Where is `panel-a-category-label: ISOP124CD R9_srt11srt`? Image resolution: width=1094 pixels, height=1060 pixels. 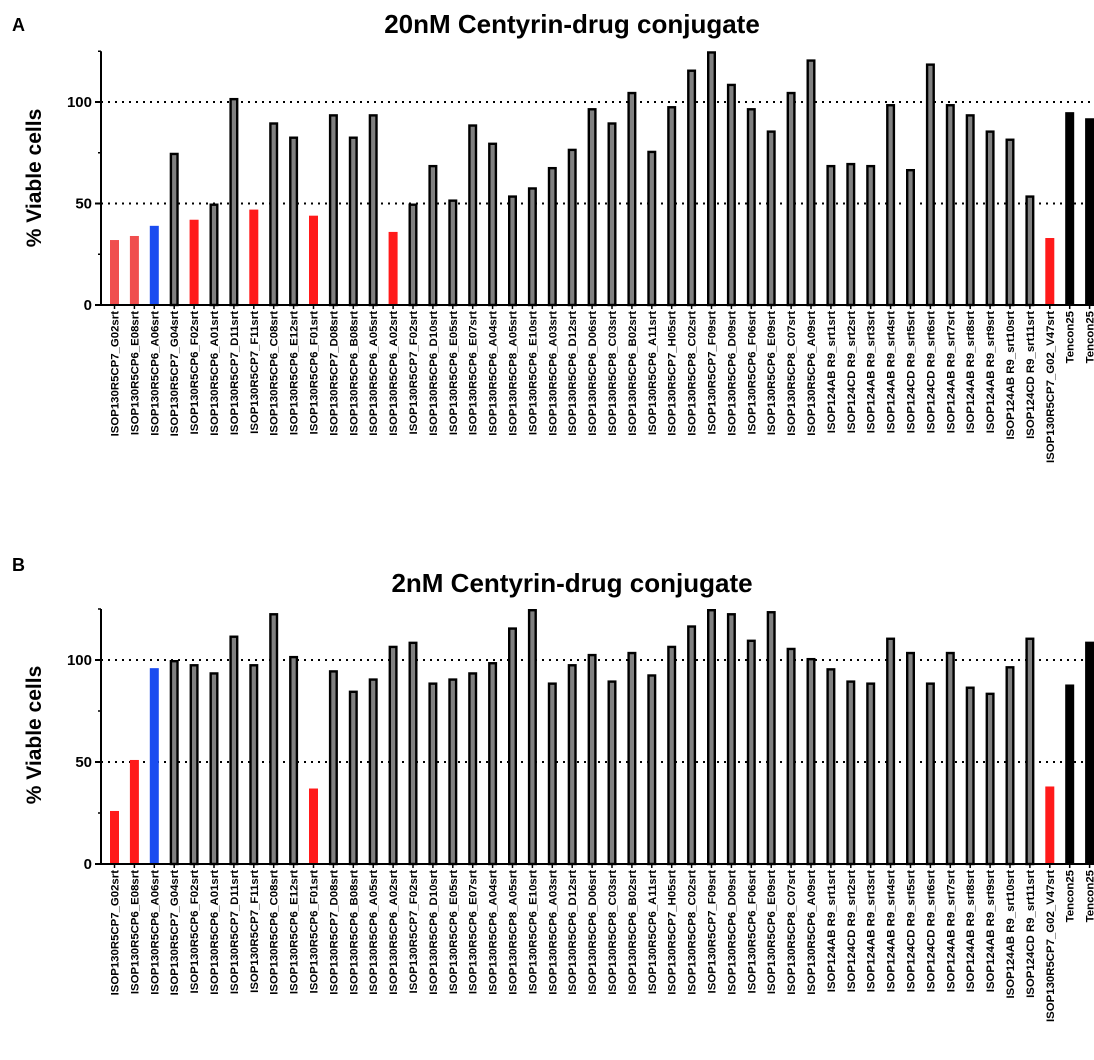
panel-a-category-label: ISOP124CD R9_srt11srt is located at coordinates (1031, 375).